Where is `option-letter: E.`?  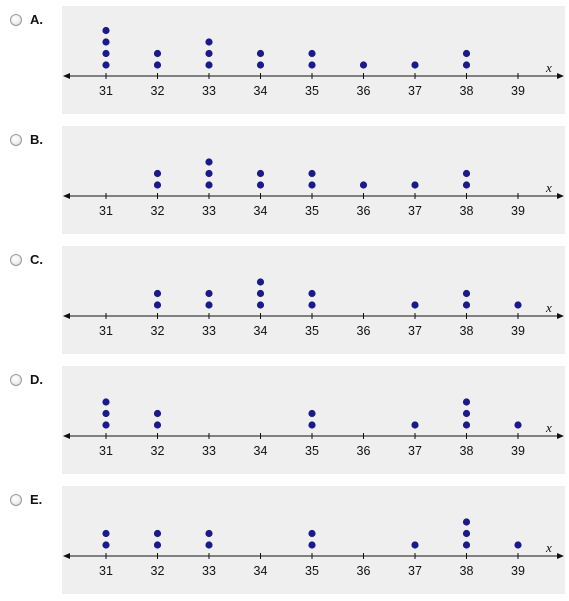
option-letter: E. is located at coordinates (36, 499).